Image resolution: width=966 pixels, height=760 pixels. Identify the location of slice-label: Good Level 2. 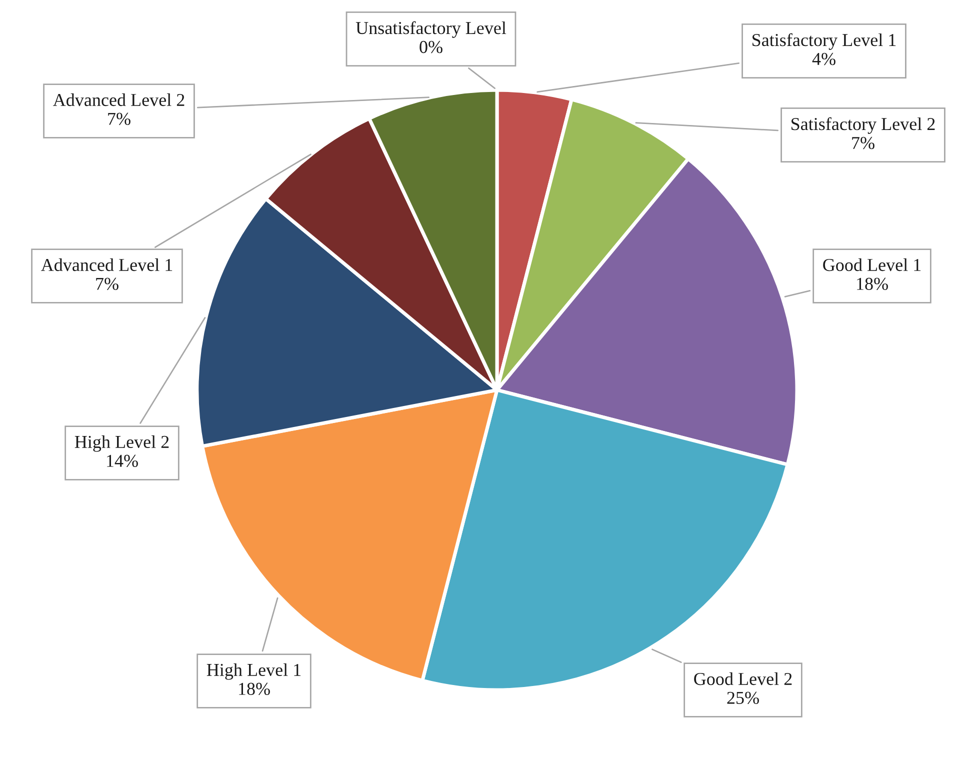
(743, 679).